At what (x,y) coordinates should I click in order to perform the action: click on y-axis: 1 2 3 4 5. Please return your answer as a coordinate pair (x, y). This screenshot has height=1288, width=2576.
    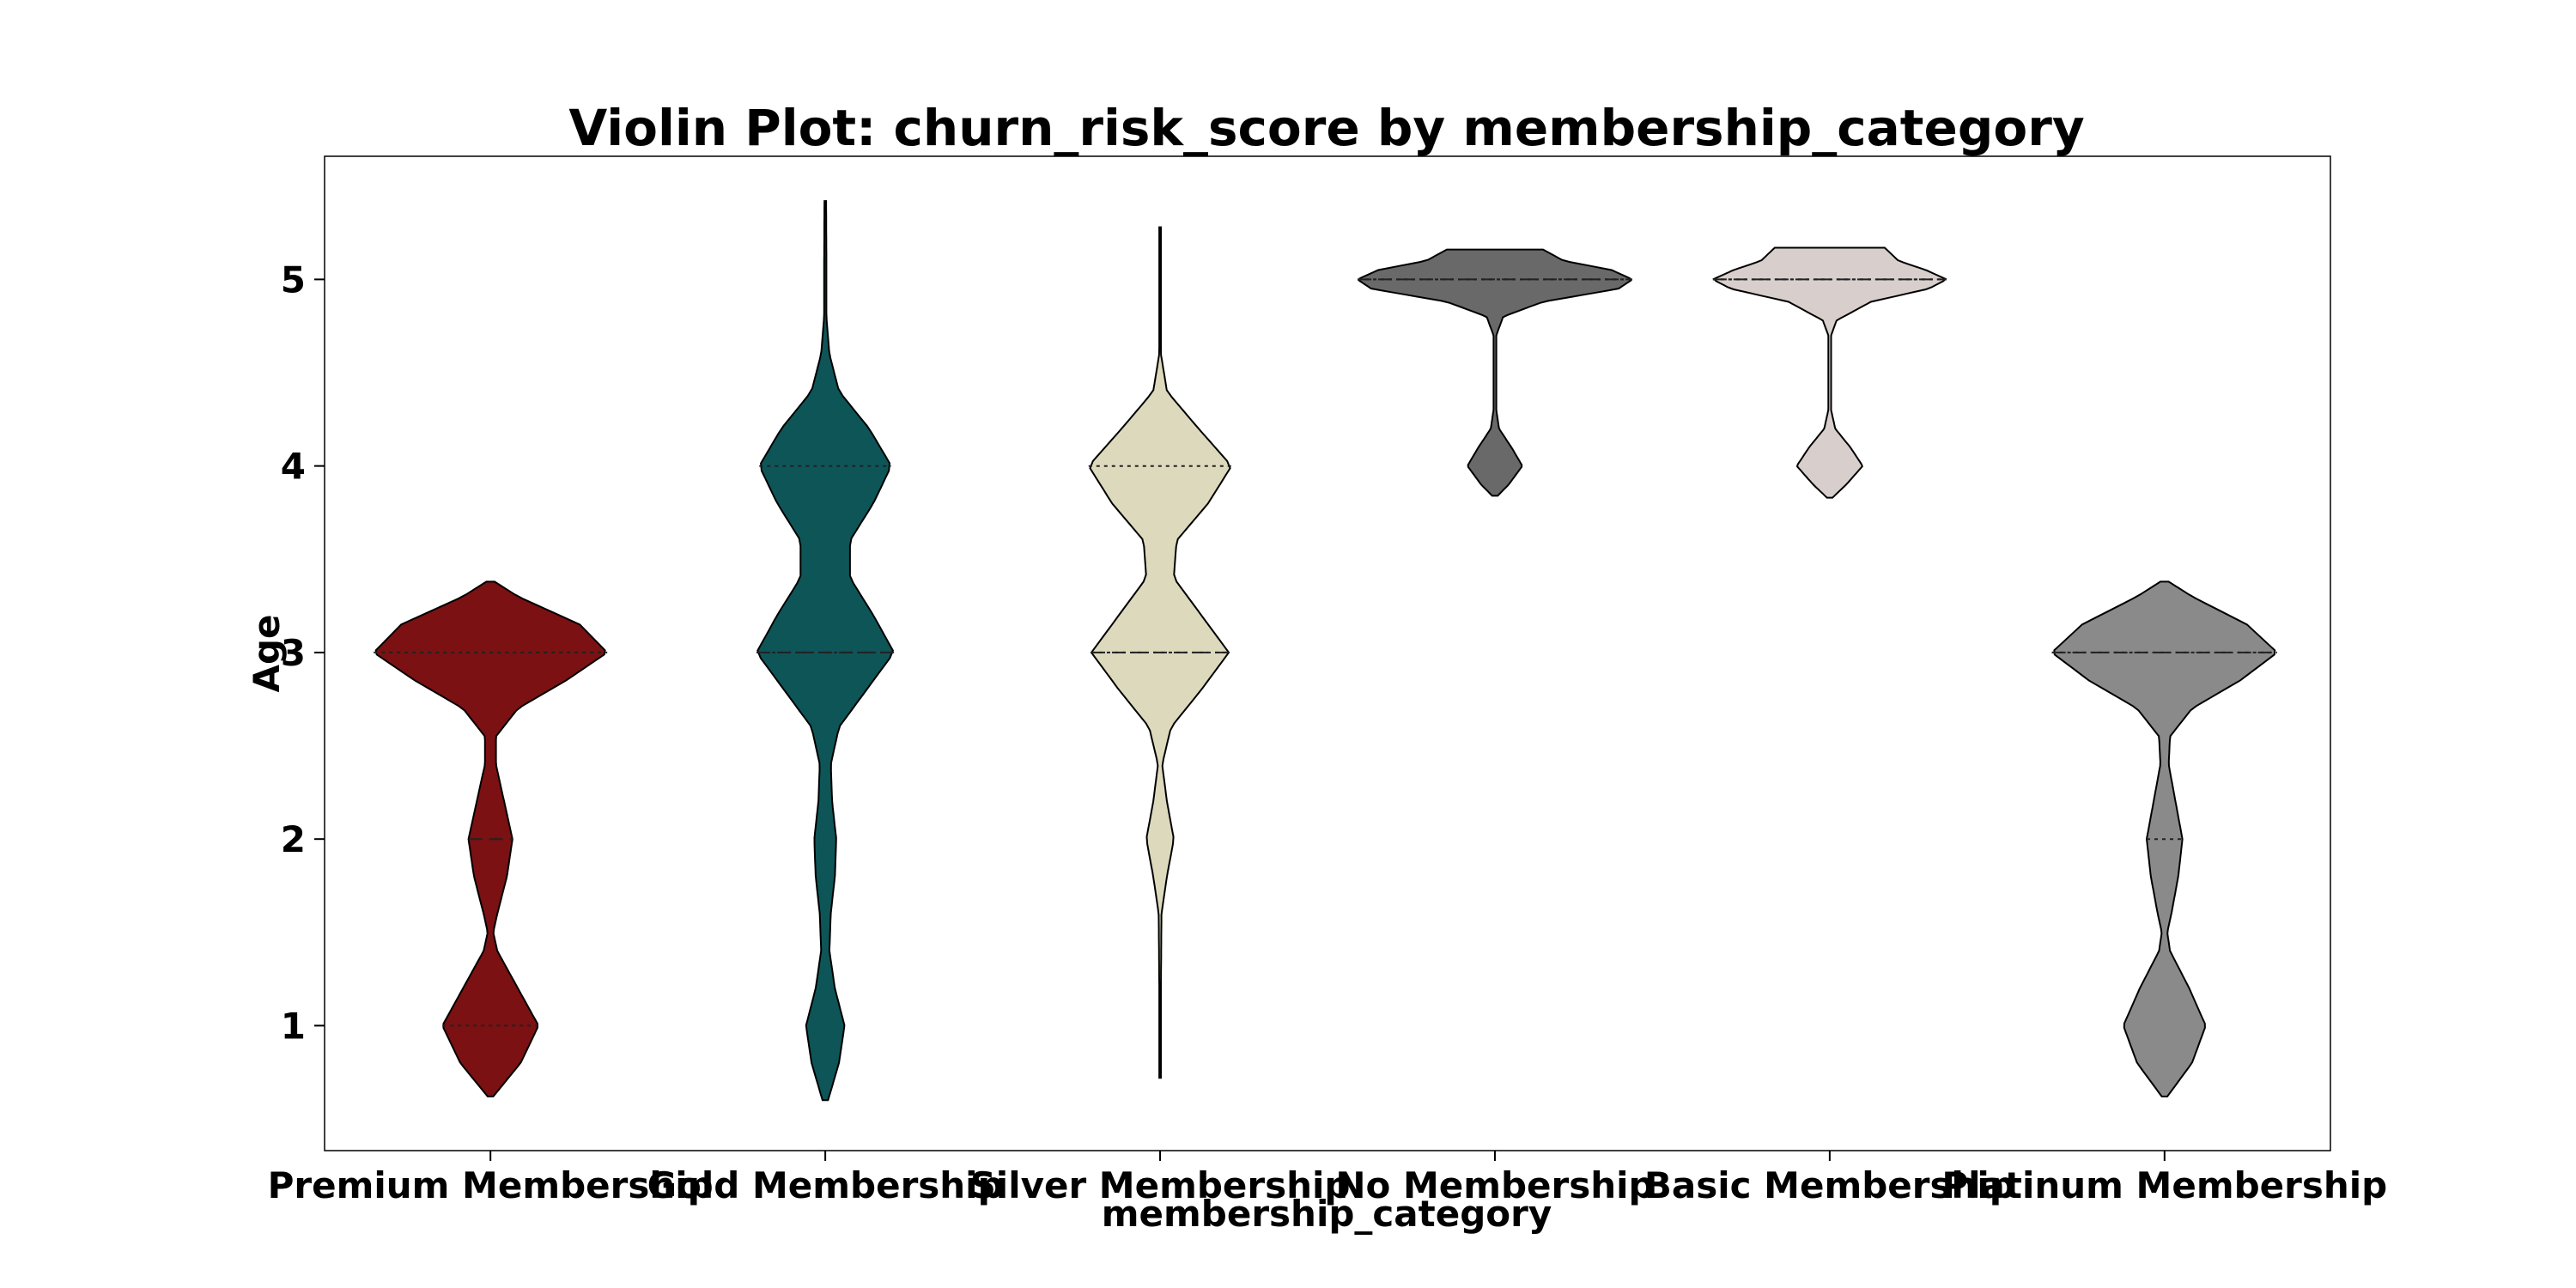
    Looking at the image, I should click on (303, 652).